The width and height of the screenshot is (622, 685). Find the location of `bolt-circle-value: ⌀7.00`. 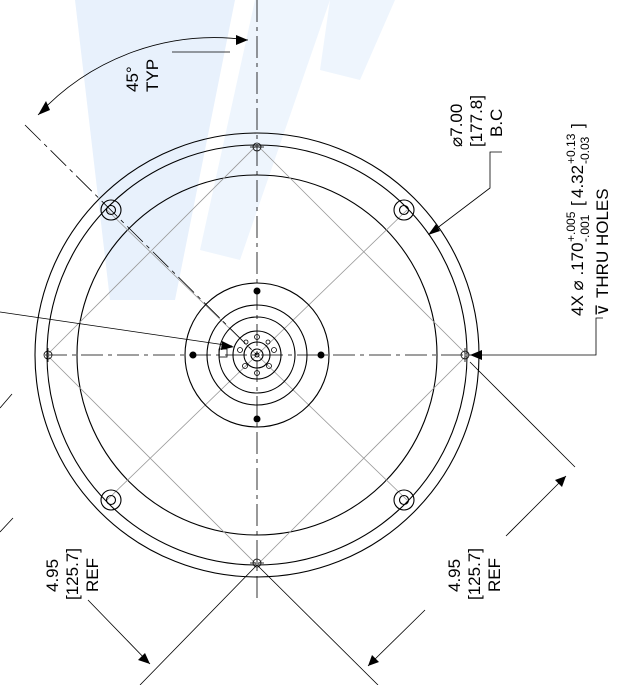

bolt-circle-value: ⌀7.00 is located at coordinates (456, 125).